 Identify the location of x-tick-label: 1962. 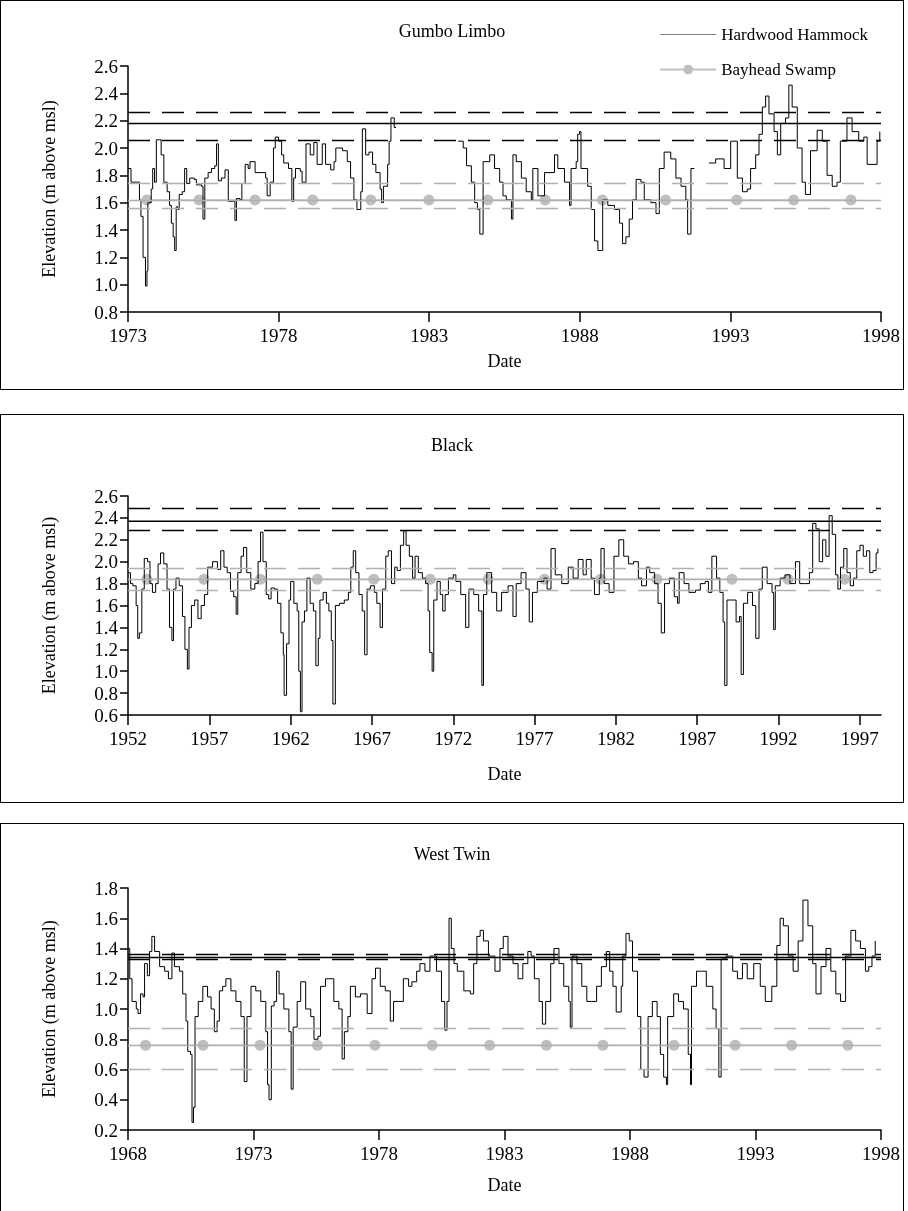
(290, 738).